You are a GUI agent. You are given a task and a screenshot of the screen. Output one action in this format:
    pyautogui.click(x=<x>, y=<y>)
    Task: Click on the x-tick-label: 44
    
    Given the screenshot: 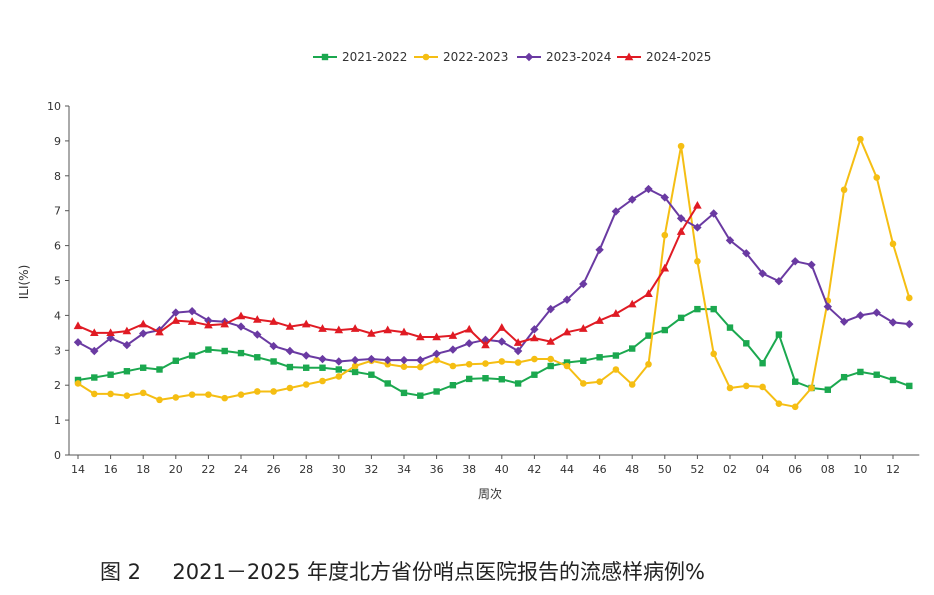 What is the action you would take?
    pyautogui.click(x=567, y=469)
    